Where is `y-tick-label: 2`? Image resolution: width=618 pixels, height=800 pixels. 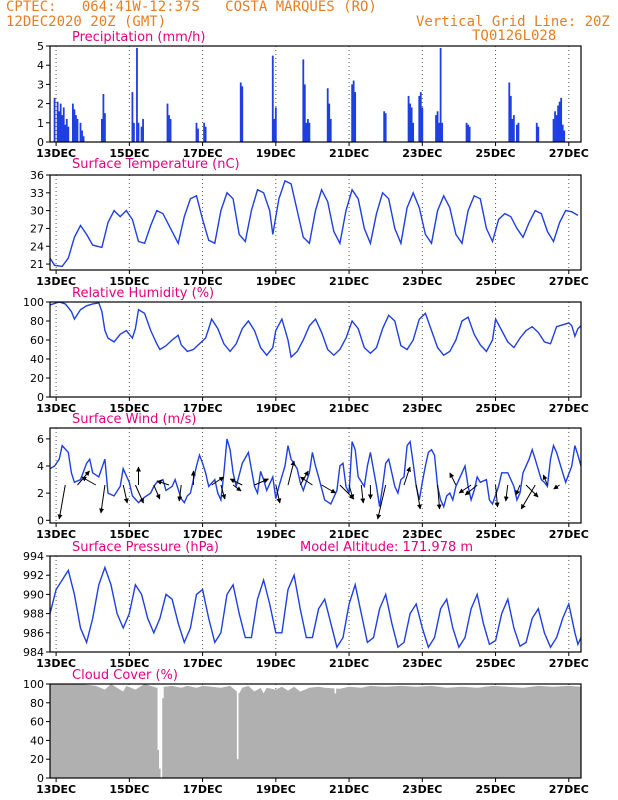
y-tick-label: 2 is located at coordinates (40, 493).